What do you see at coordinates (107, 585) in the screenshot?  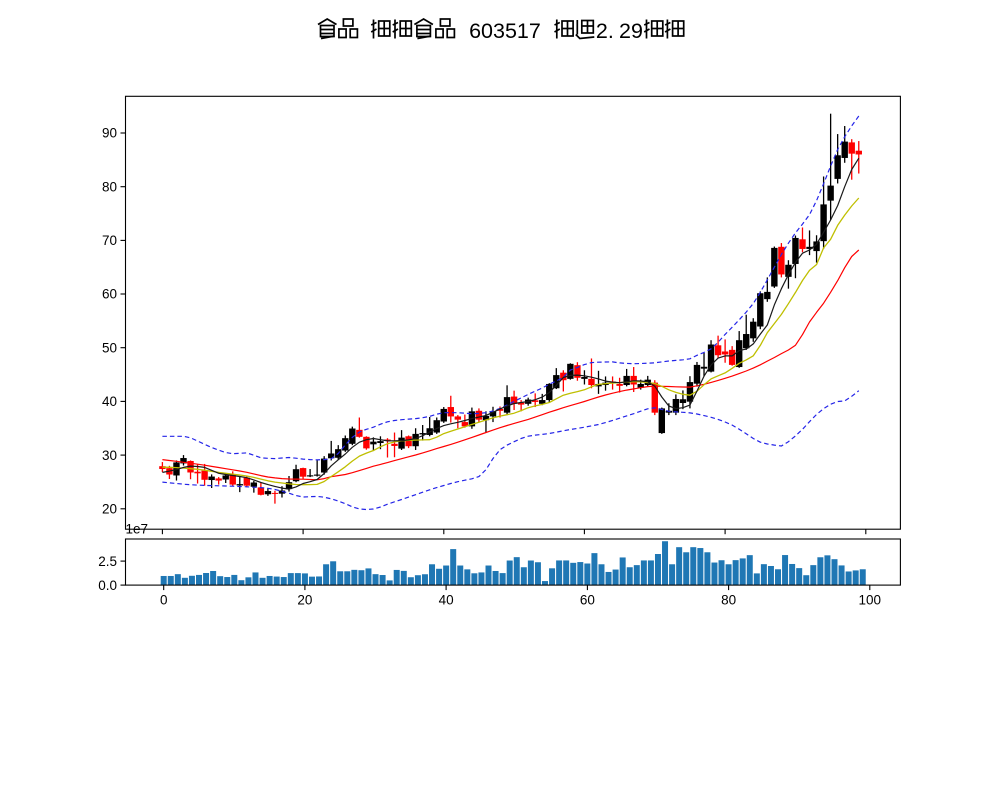 I see `svg-text: 0.0` at bounding box center [107, 585].